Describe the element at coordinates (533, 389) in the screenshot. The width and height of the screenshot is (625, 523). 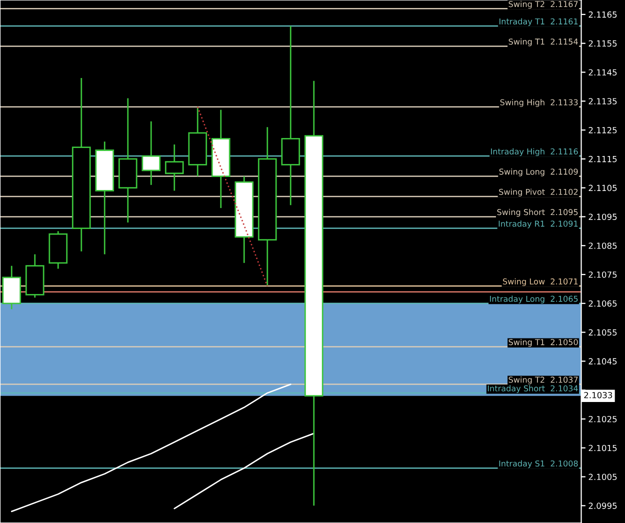
I see `ref-line-label: Intraday Short 2.1034` at that location.